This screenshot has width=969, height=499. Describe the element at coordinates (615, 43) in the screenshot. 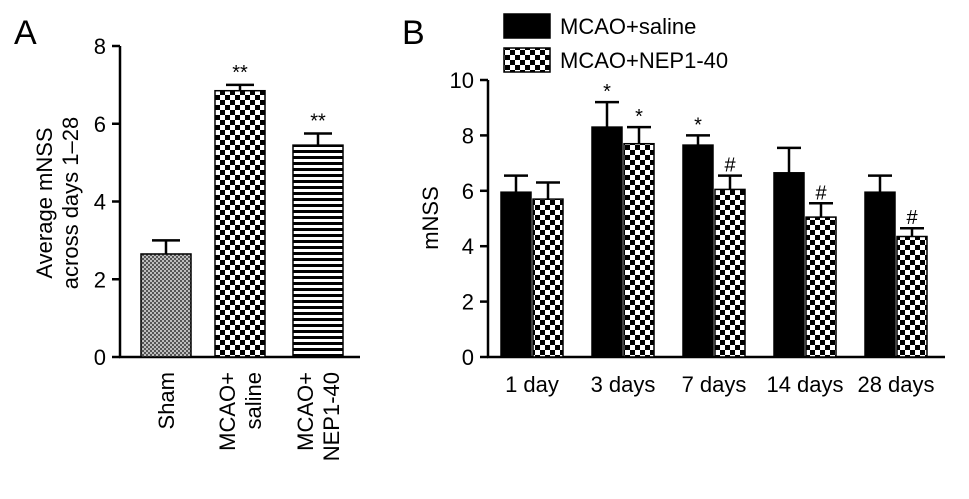

I see `legend: MCAO+saline MCAO+NEP1-40` at that location.